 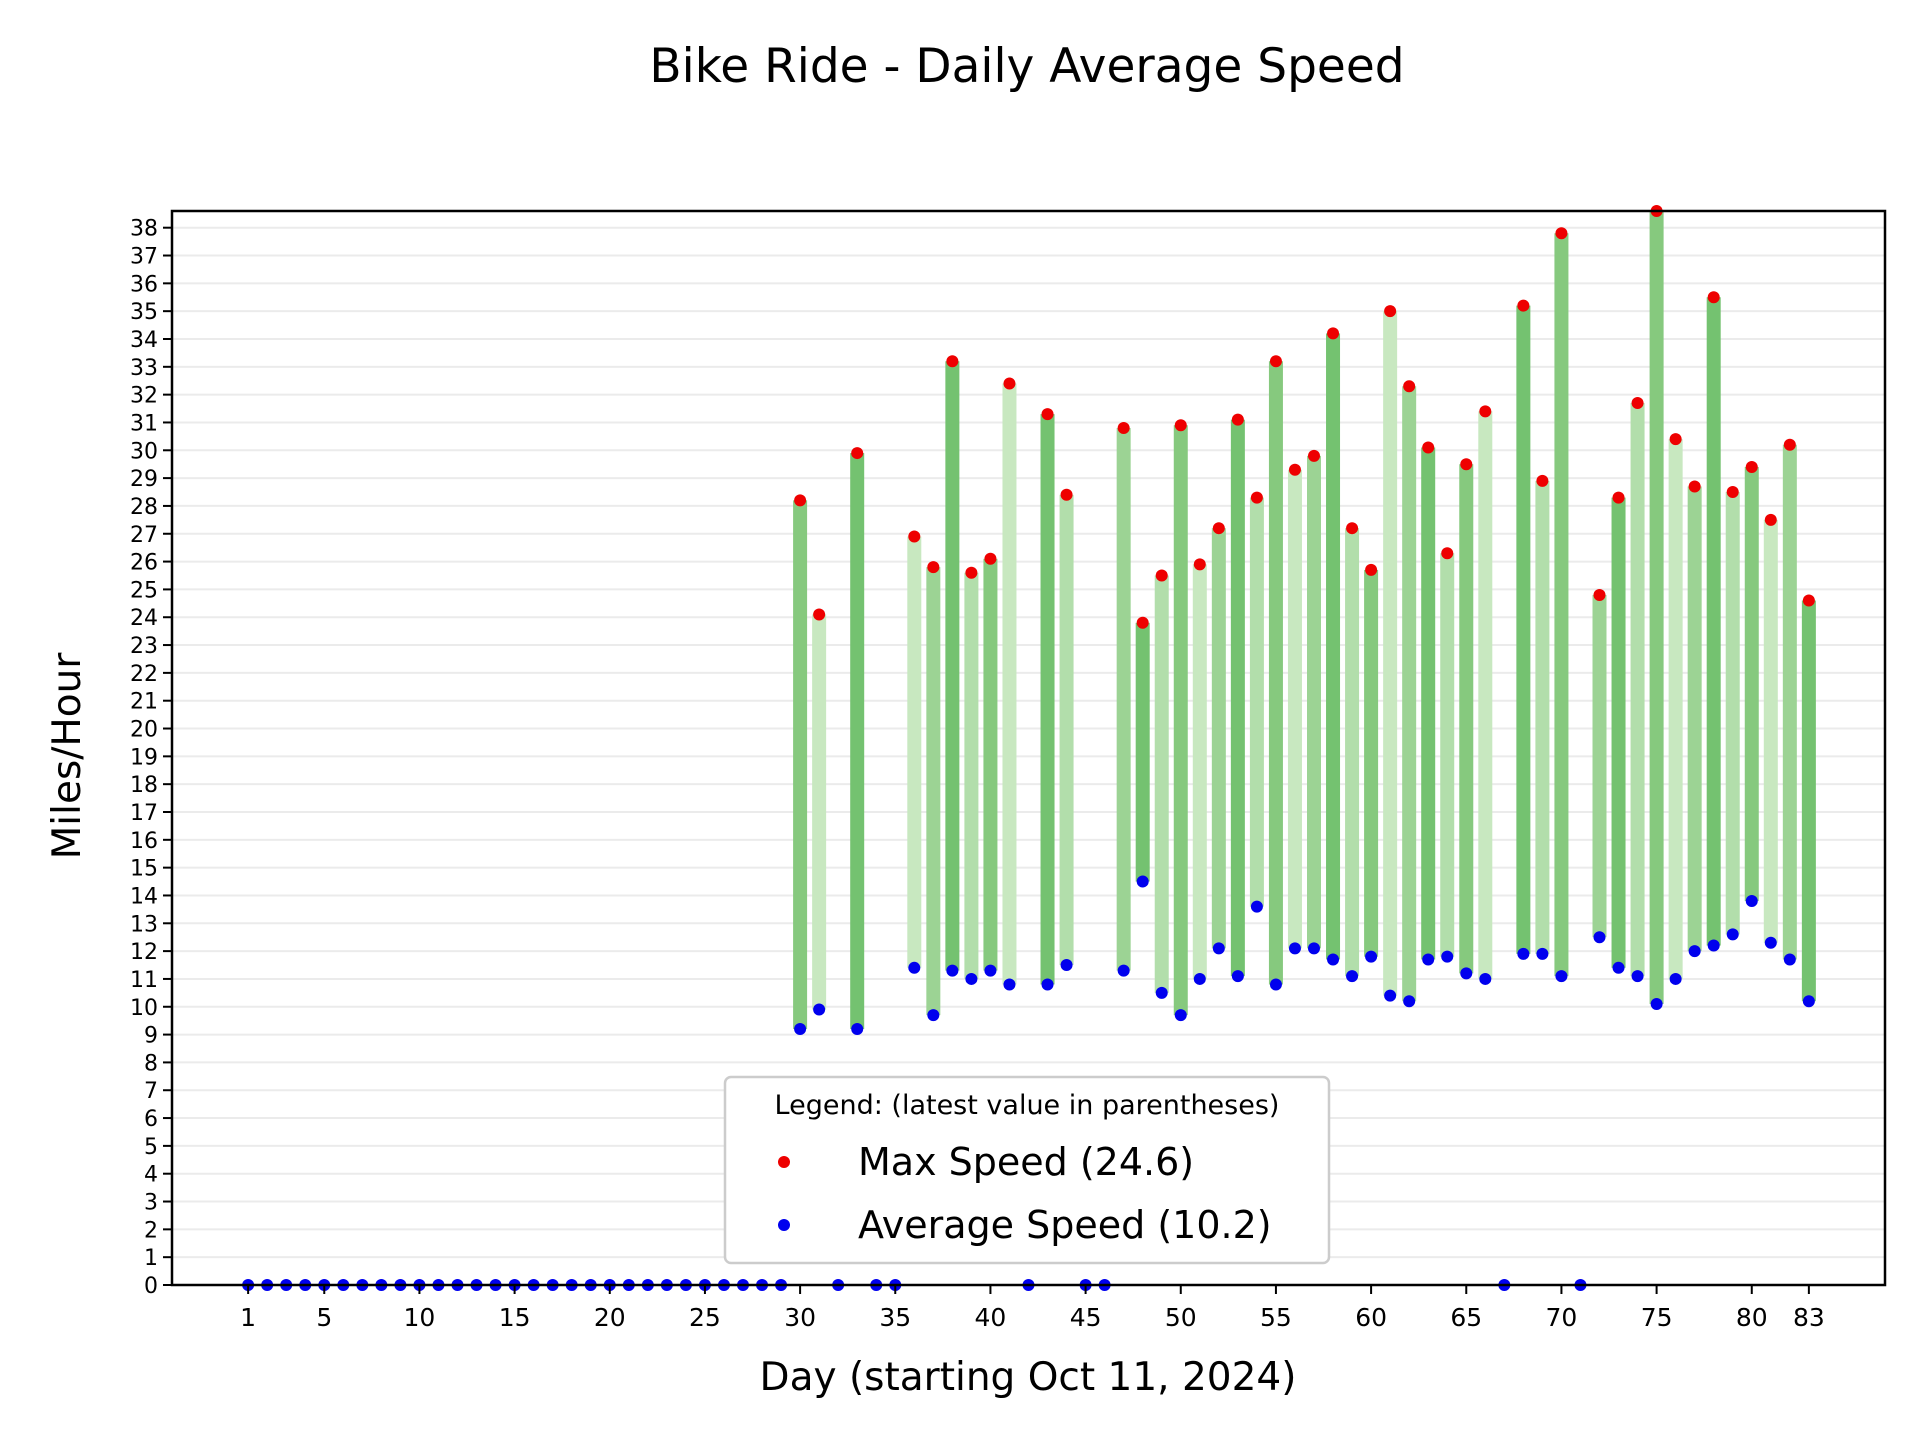 I want to click on x-axis-ticks: 1 5 10 15 20 25 30 35 40 45 50 55 60 65 70 75 80 83, so click(x=1032, y=1308).